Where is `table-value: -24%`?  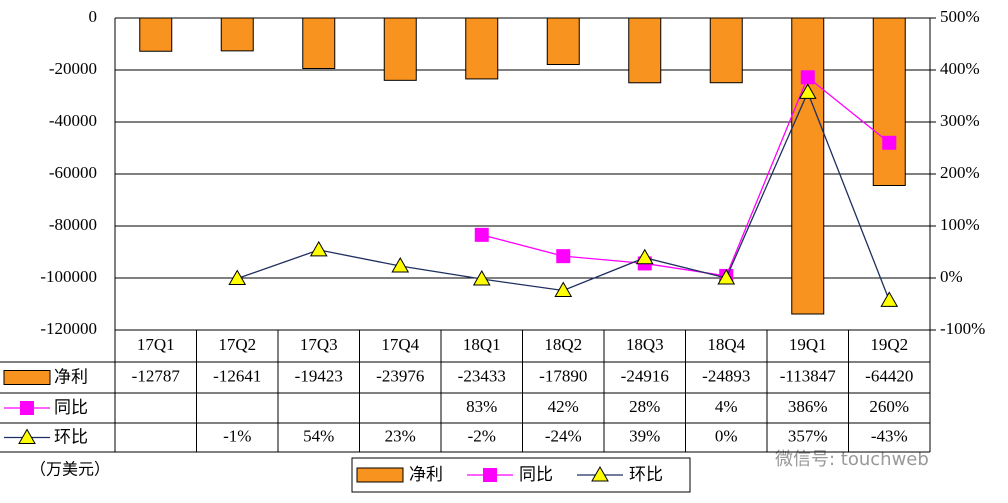 table-value: -24% is located at coordinates (563, 435).